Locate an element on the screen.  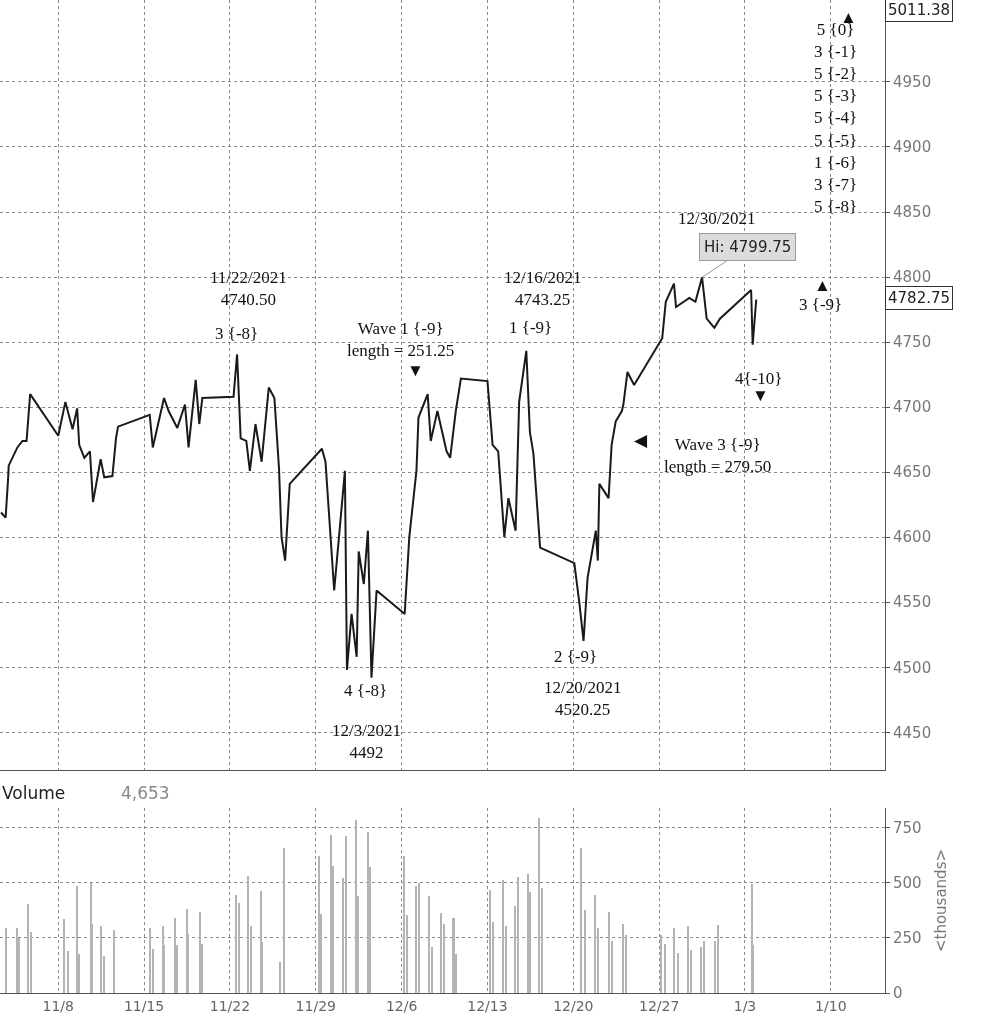
y-tick-label: 4950 is located at coordinates (912, 82).